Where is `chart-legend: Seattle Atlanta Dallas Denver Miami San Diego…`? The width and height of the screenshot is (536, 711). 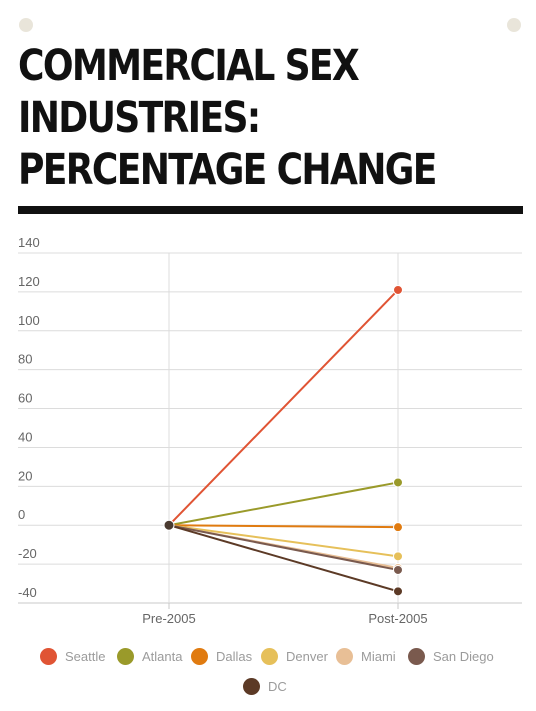 chart-legend: Seattle Atlanta Dallas Denver Miami San Diego… is located at coordinates (268, 676).